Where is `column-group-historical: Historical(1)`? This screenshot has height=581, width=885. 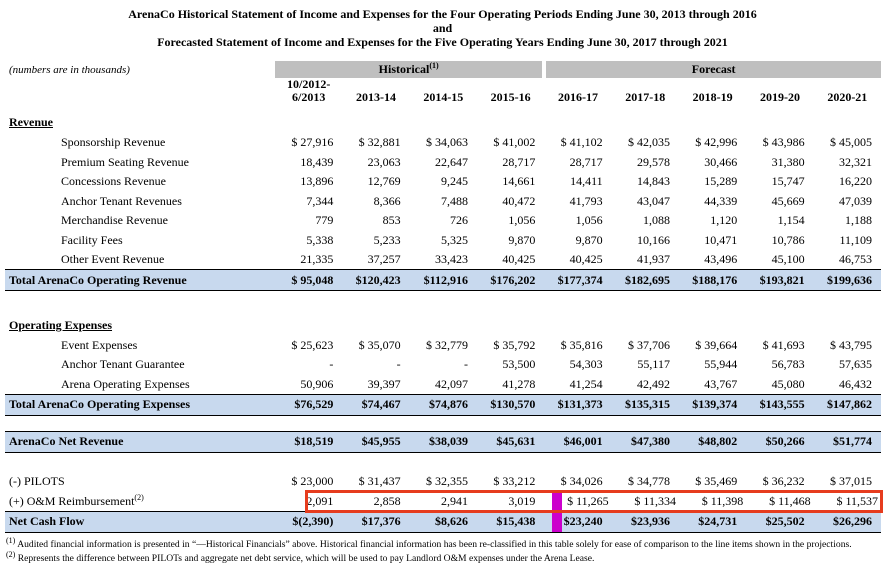 column-group-historical: Historical(1) is located at coordinates (410, 69).